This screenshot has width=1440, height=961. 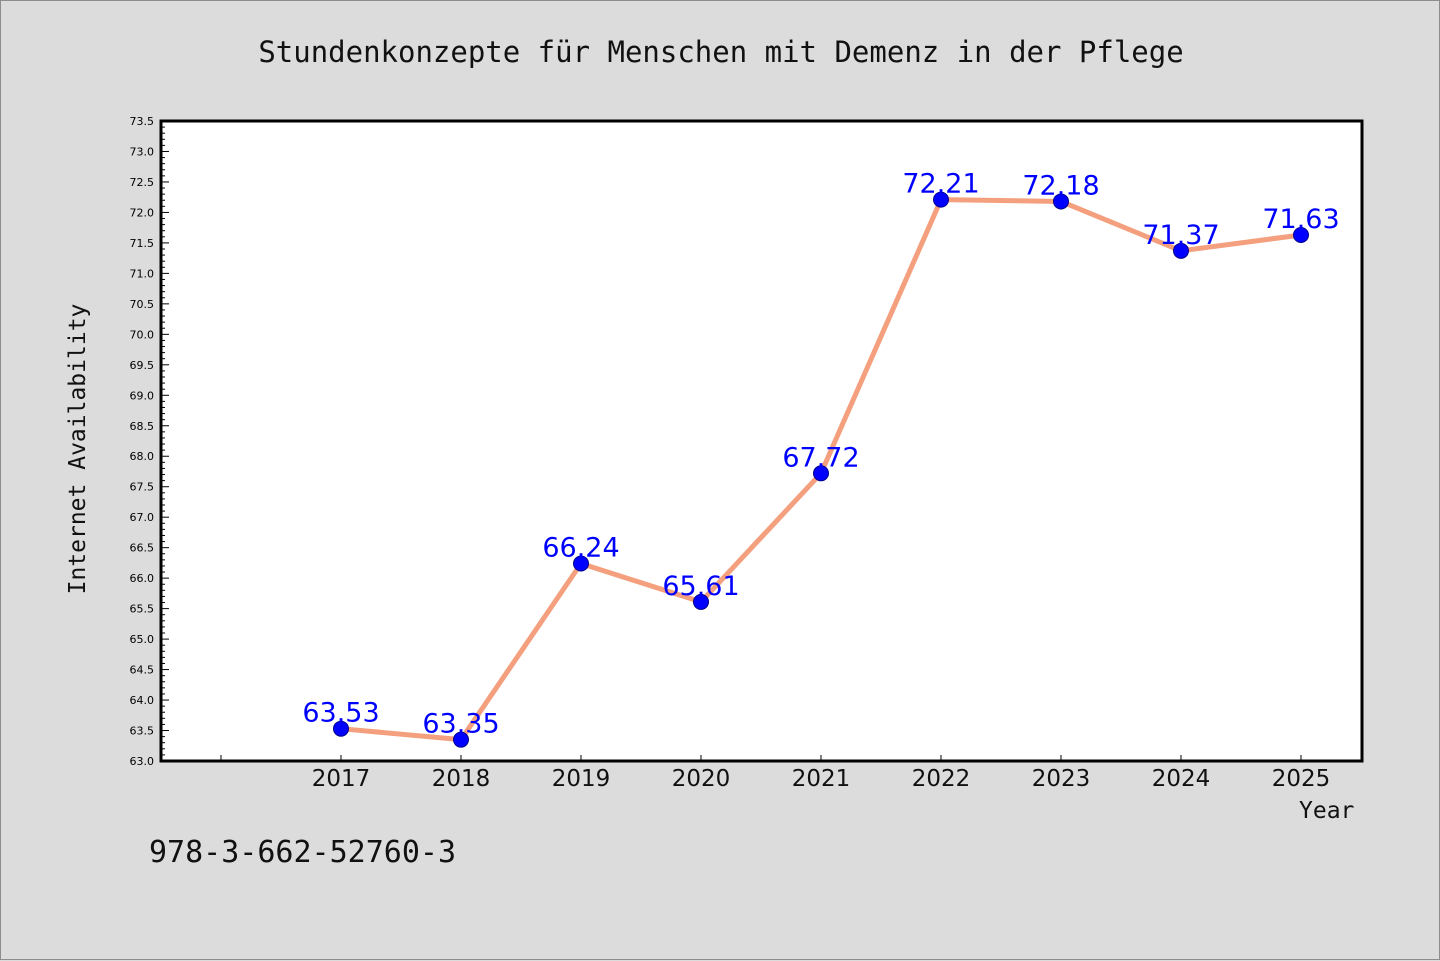 I want to click on y-tick-label: 63.5, so click(x=142, y=731).